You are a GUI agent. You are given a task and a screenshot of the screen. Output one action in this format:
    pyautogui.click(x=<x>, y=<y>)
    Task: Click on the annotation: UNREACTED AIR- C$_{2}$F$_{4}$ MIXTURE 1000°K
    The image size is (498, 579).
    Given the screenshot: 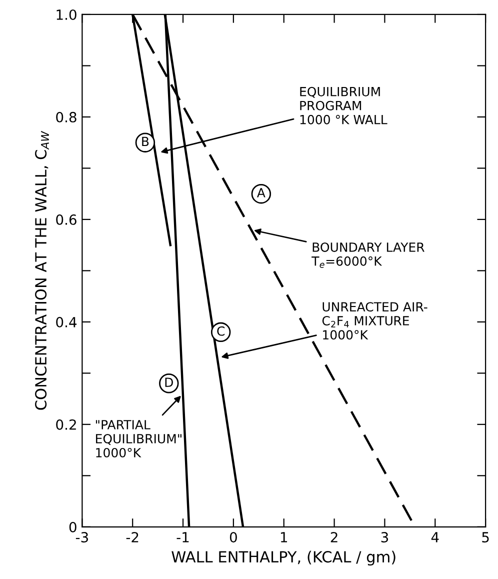 What is the action you would take?
    pyautogui.click(x=375, y=321)
    